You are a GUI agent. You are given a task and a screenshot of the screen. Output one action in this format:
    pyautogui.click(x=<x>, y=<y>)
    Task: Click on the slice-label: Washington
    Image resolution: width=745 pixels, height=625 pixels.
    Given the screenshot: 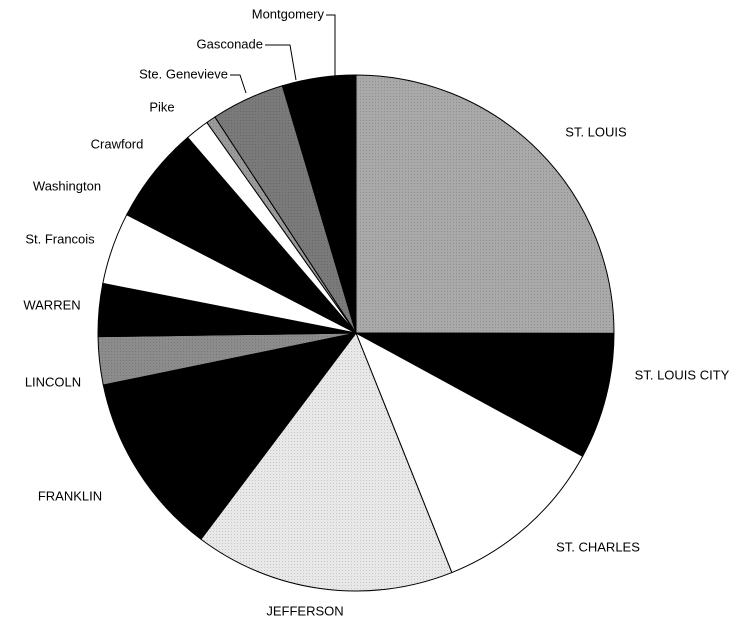 What is the action you would take?
    pyautogui.click(x=67, y=185)
    